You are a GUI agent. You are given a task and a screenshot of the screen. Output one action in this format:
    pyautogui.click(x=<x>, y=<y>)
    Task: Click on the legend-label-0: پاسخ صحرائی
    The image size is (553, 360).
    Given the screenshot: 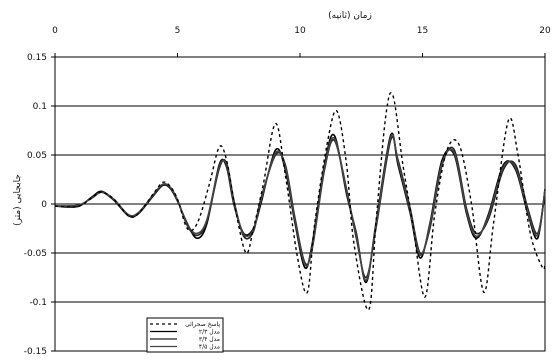 What is the action you would take?
    pyautogui.click(x=202, y=324)
    